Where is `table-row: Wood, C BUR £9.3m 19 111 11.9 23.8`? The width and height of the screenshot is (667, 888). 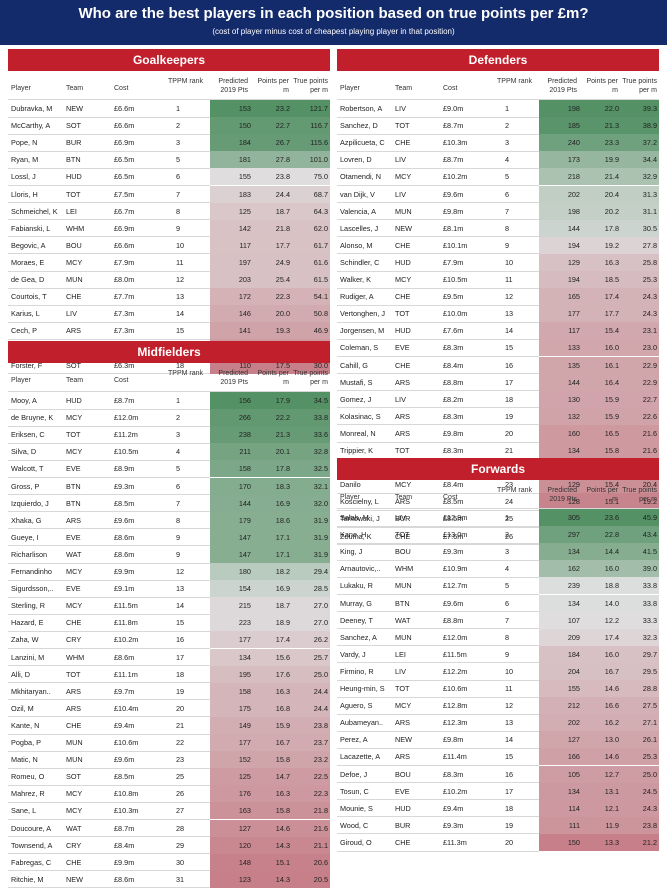 table-row: Wood, C BUR £9.3m 19 111 11.9 23.8 is located at coordinates (498, 825).